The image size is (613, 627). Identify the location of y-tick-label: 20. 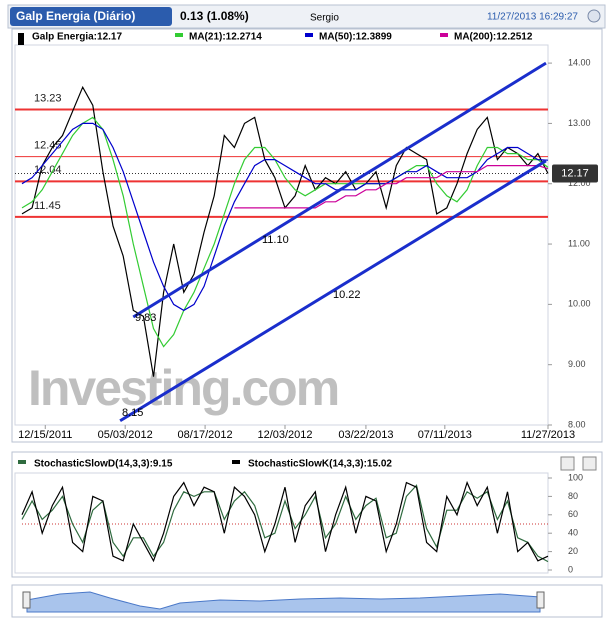
(573, 551).